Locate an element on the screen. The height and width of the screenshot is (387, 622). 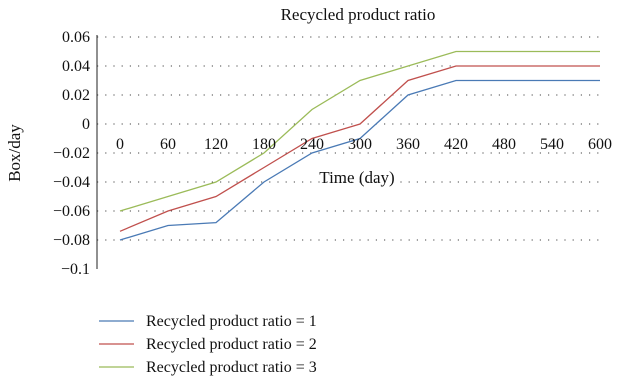
x-tick-label: 360 is located at coordinates (408, 144).